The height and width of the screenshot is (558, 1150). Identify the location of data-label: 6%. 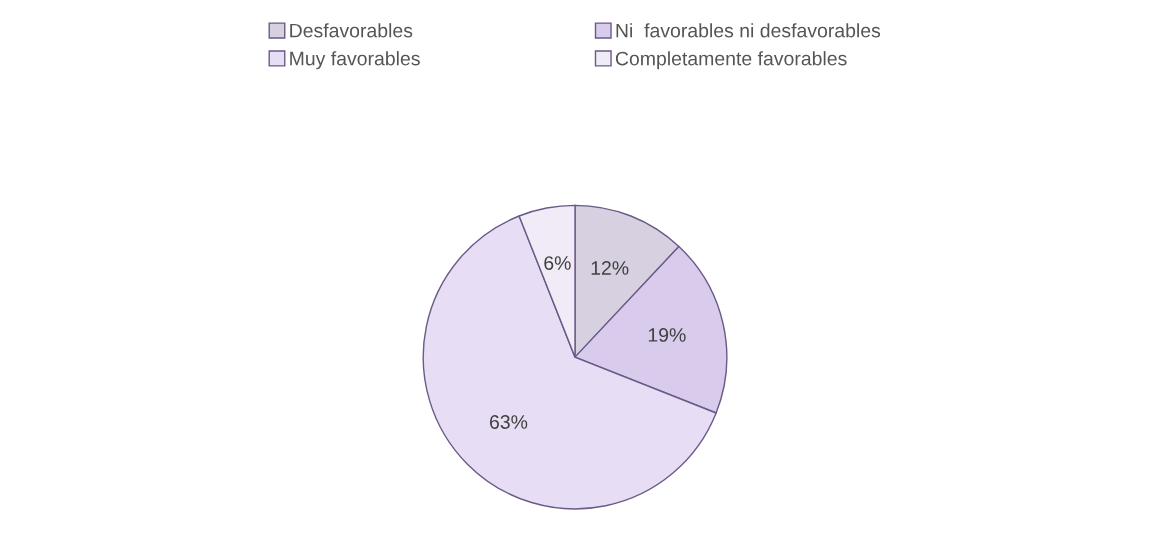
(557, 263).